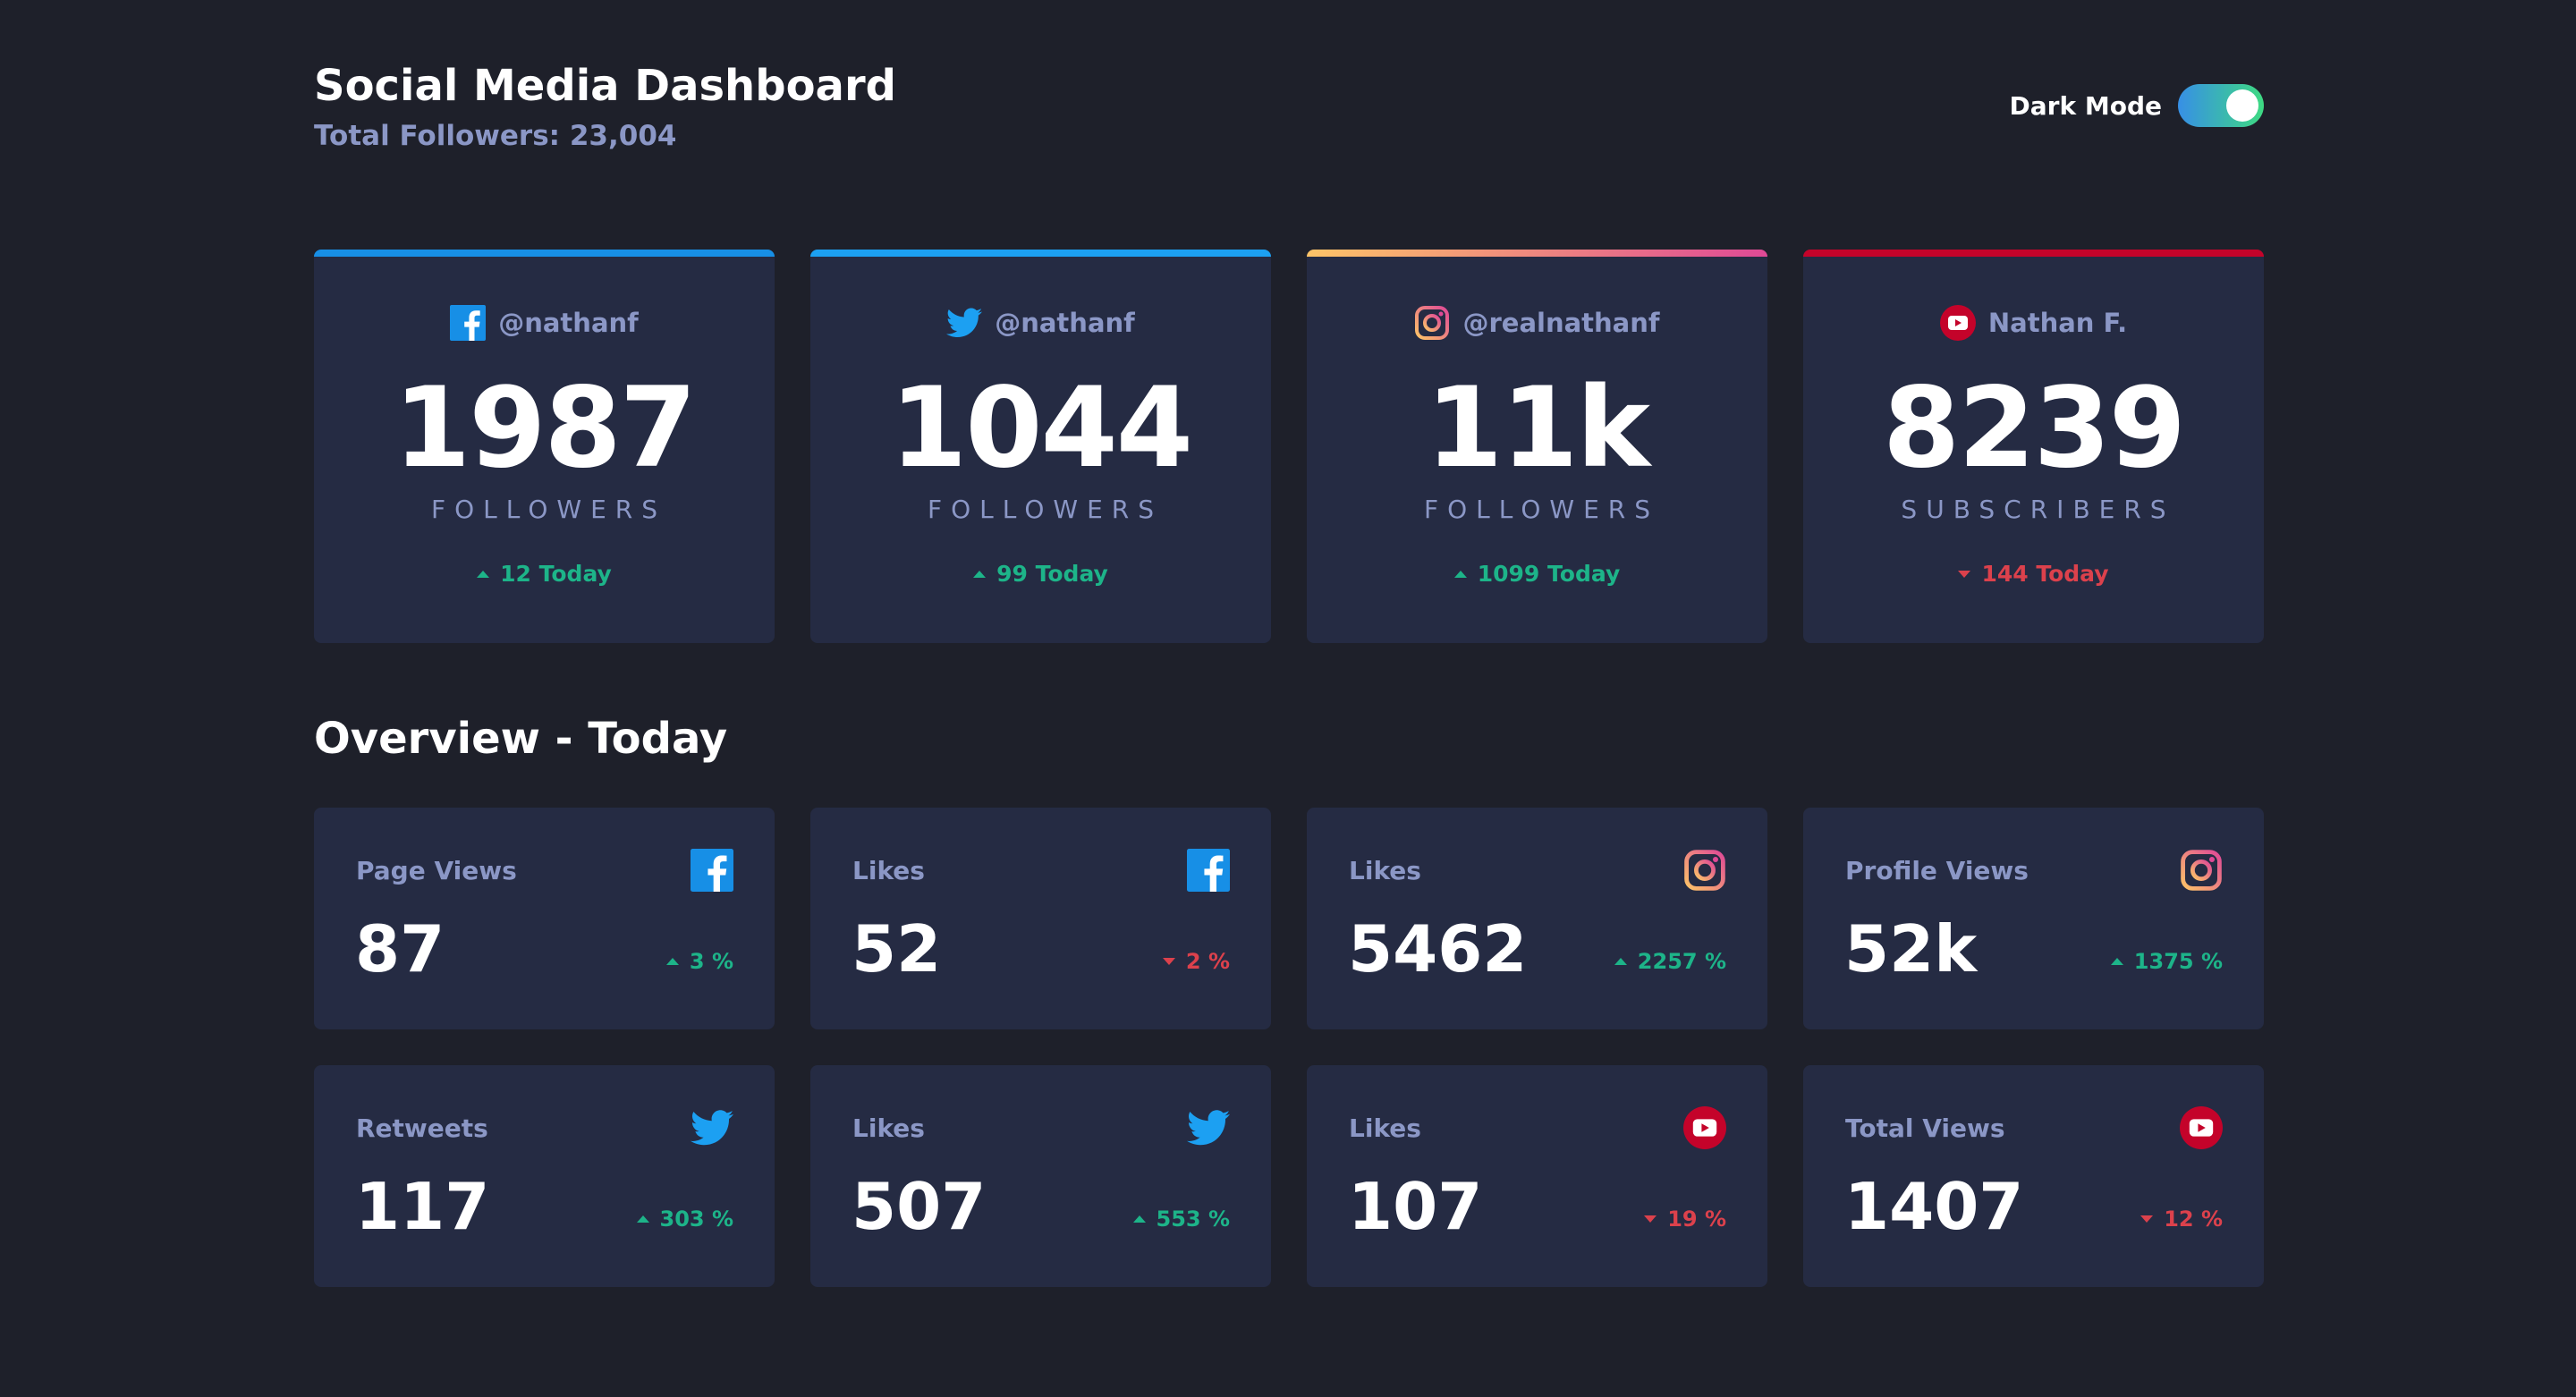 This screenshot has height=1397, width=2576. What do you see at coordinates (1925, 1128) in the screenshot?
I see `overview-label: Total Views` at bounding box center [1925, 1128].